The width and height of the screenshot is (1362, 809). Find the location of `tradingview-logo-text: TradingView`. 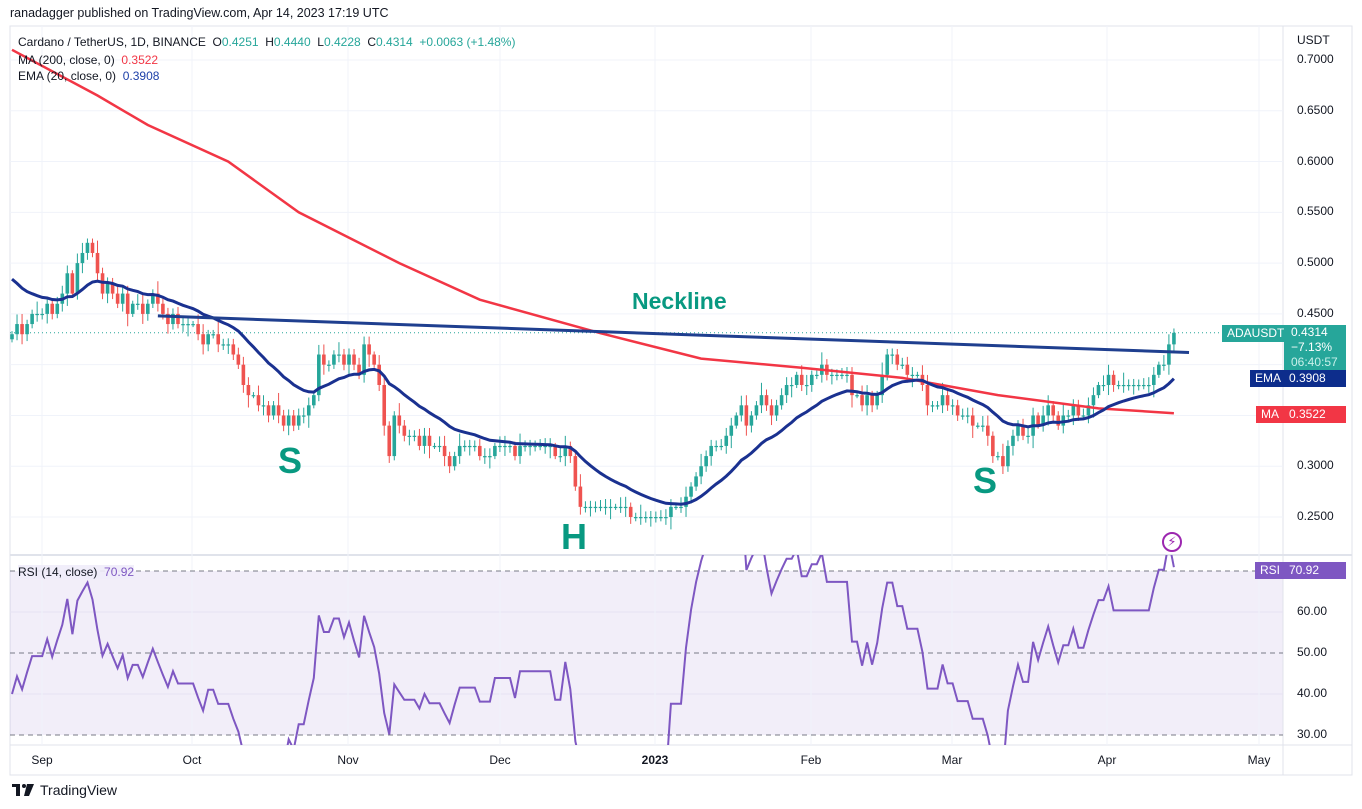

tradingview-logo-text: TradingView is located at coordinates (79, 790).